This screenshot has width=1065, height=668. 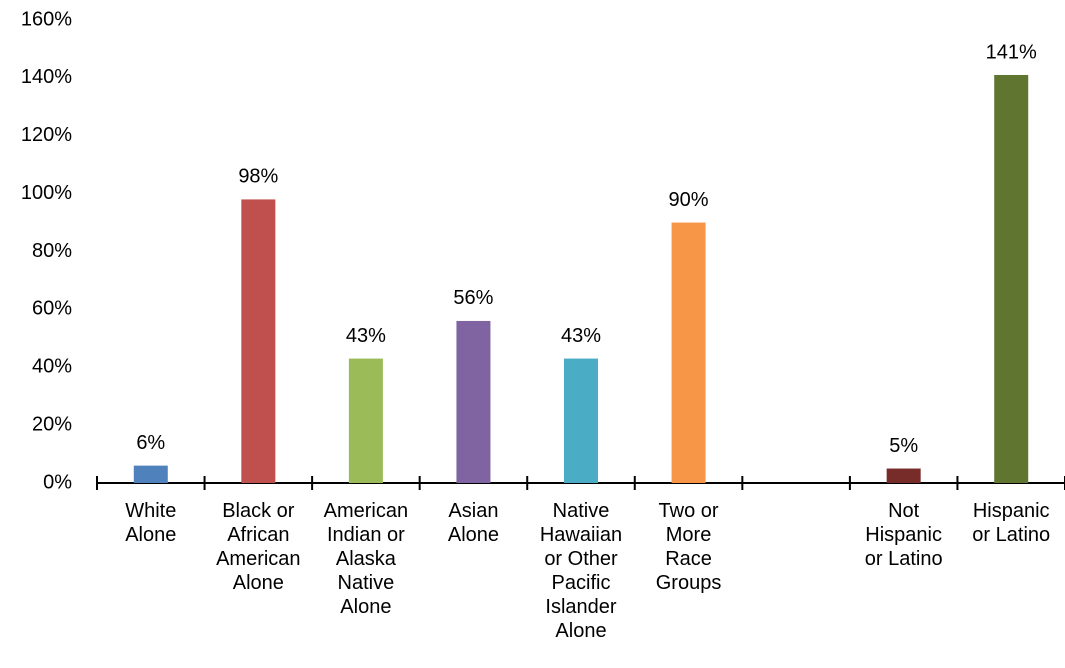 I want to click on y-tick-label: 0%, so click(x=57, y=482).